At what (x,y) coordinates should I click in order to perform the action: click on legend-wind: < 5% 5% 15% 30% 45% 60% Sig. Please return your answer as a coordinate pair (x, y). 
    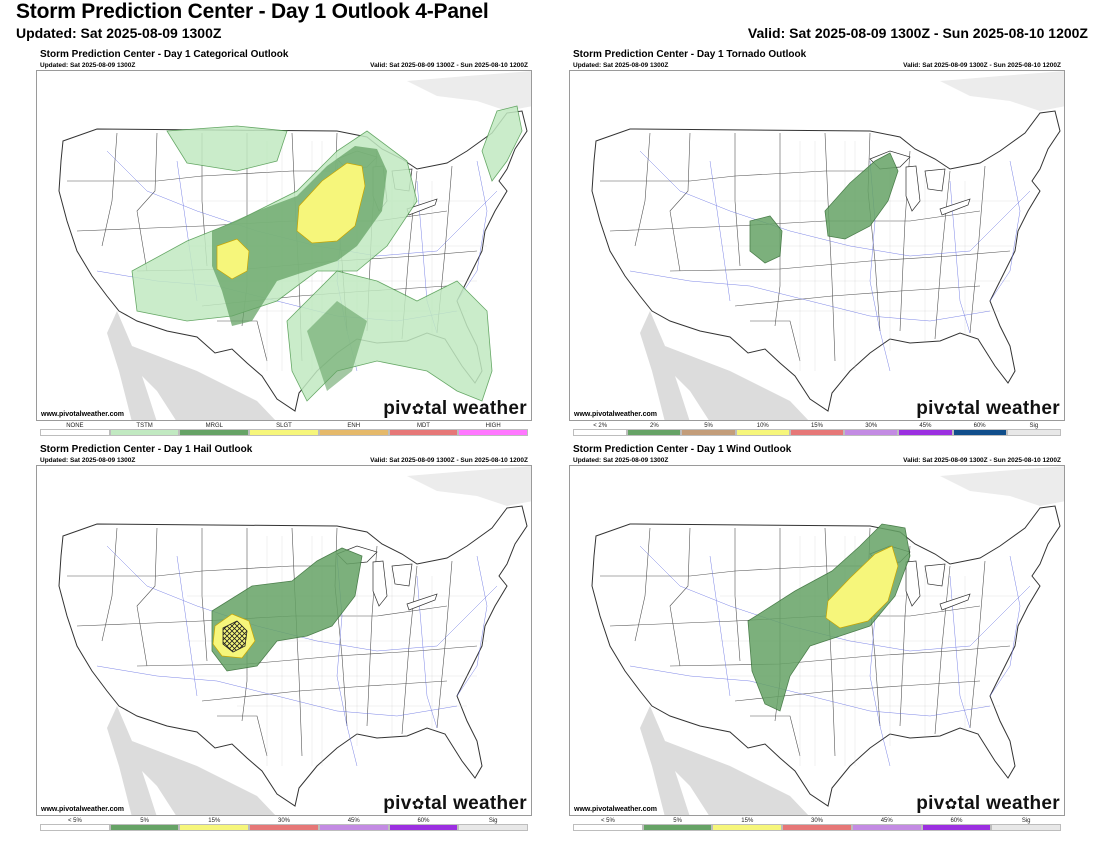
    Looking at the image, I should click on (817, 824).